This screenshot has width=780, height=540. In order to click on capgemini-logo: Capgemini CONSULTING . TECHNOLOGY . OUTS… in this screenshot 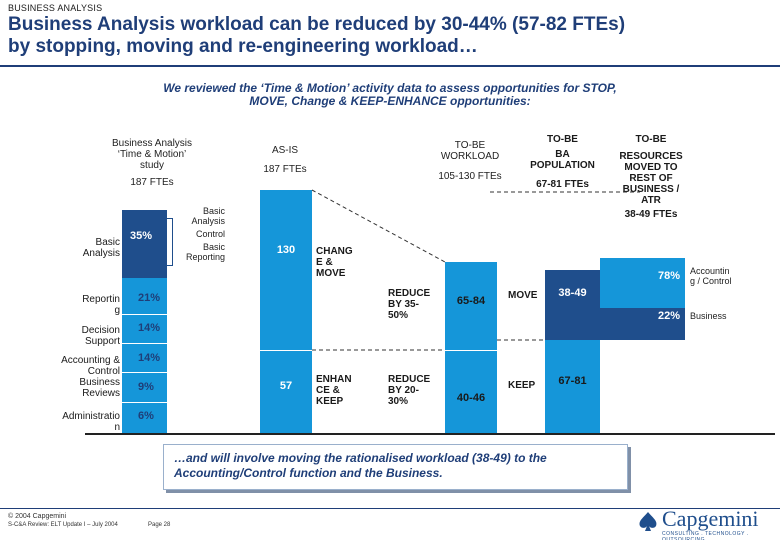, I will do `click(706, 523)`.